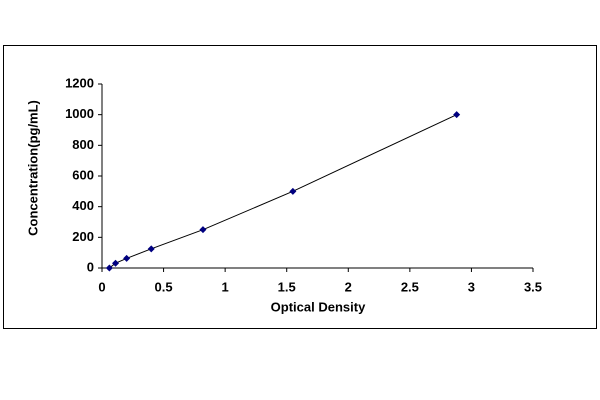 This screenshot has height=400, width=600. I want to click on x-tick-label: 3.5, so click(533, 286).